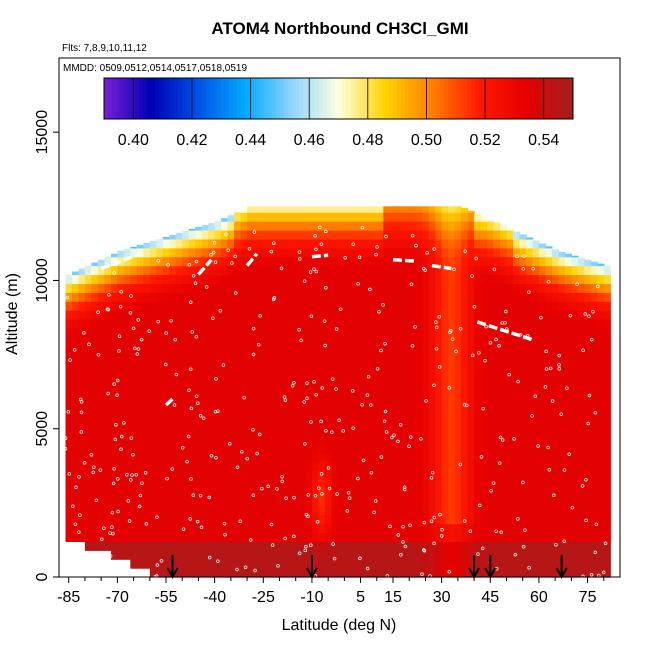 The height and width of the screenshot is (650, 650). I want to click on x-tick-label: -55, so click(165, 597).